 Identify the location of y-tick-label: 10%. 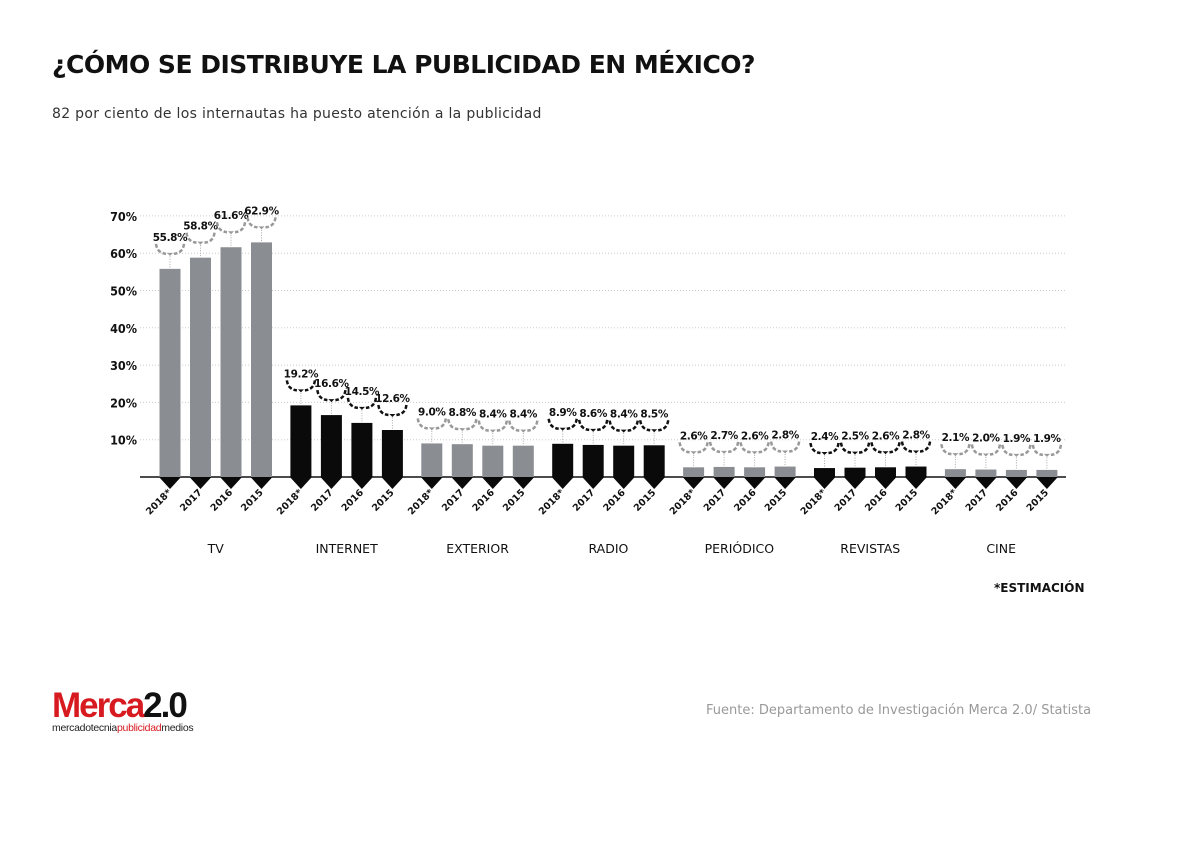
(123, 440).